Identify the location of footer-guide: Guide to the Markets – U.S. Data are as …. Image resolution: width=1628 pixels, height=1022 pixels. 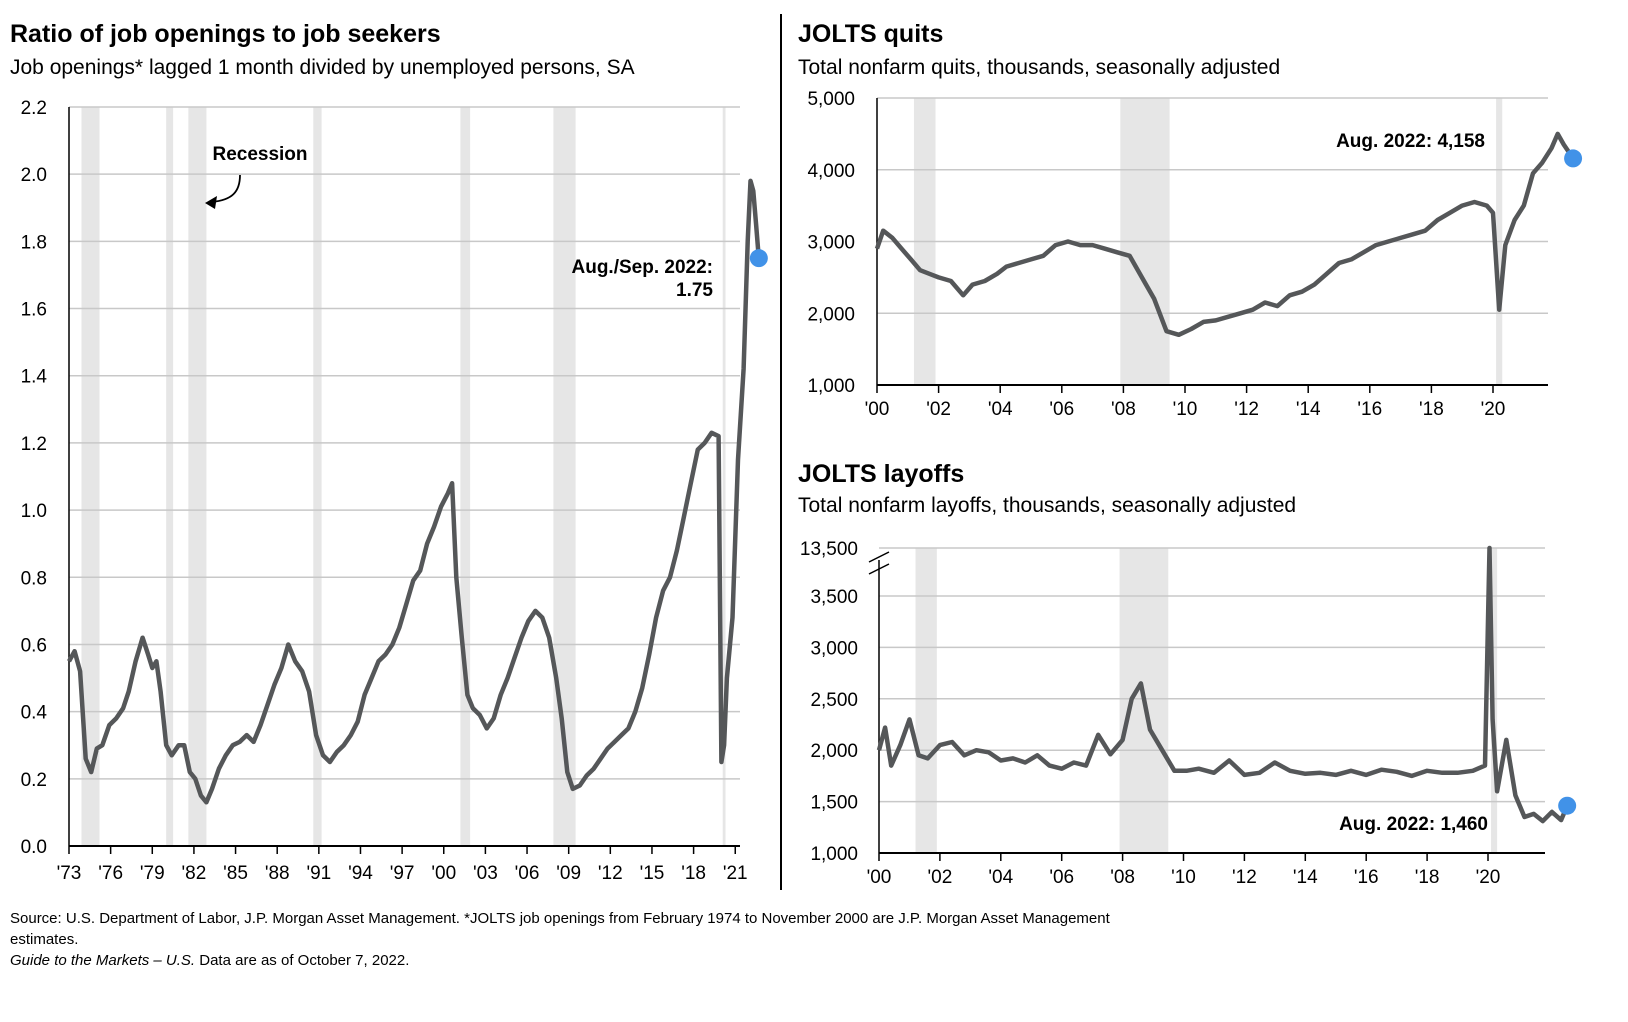
(209, 960).